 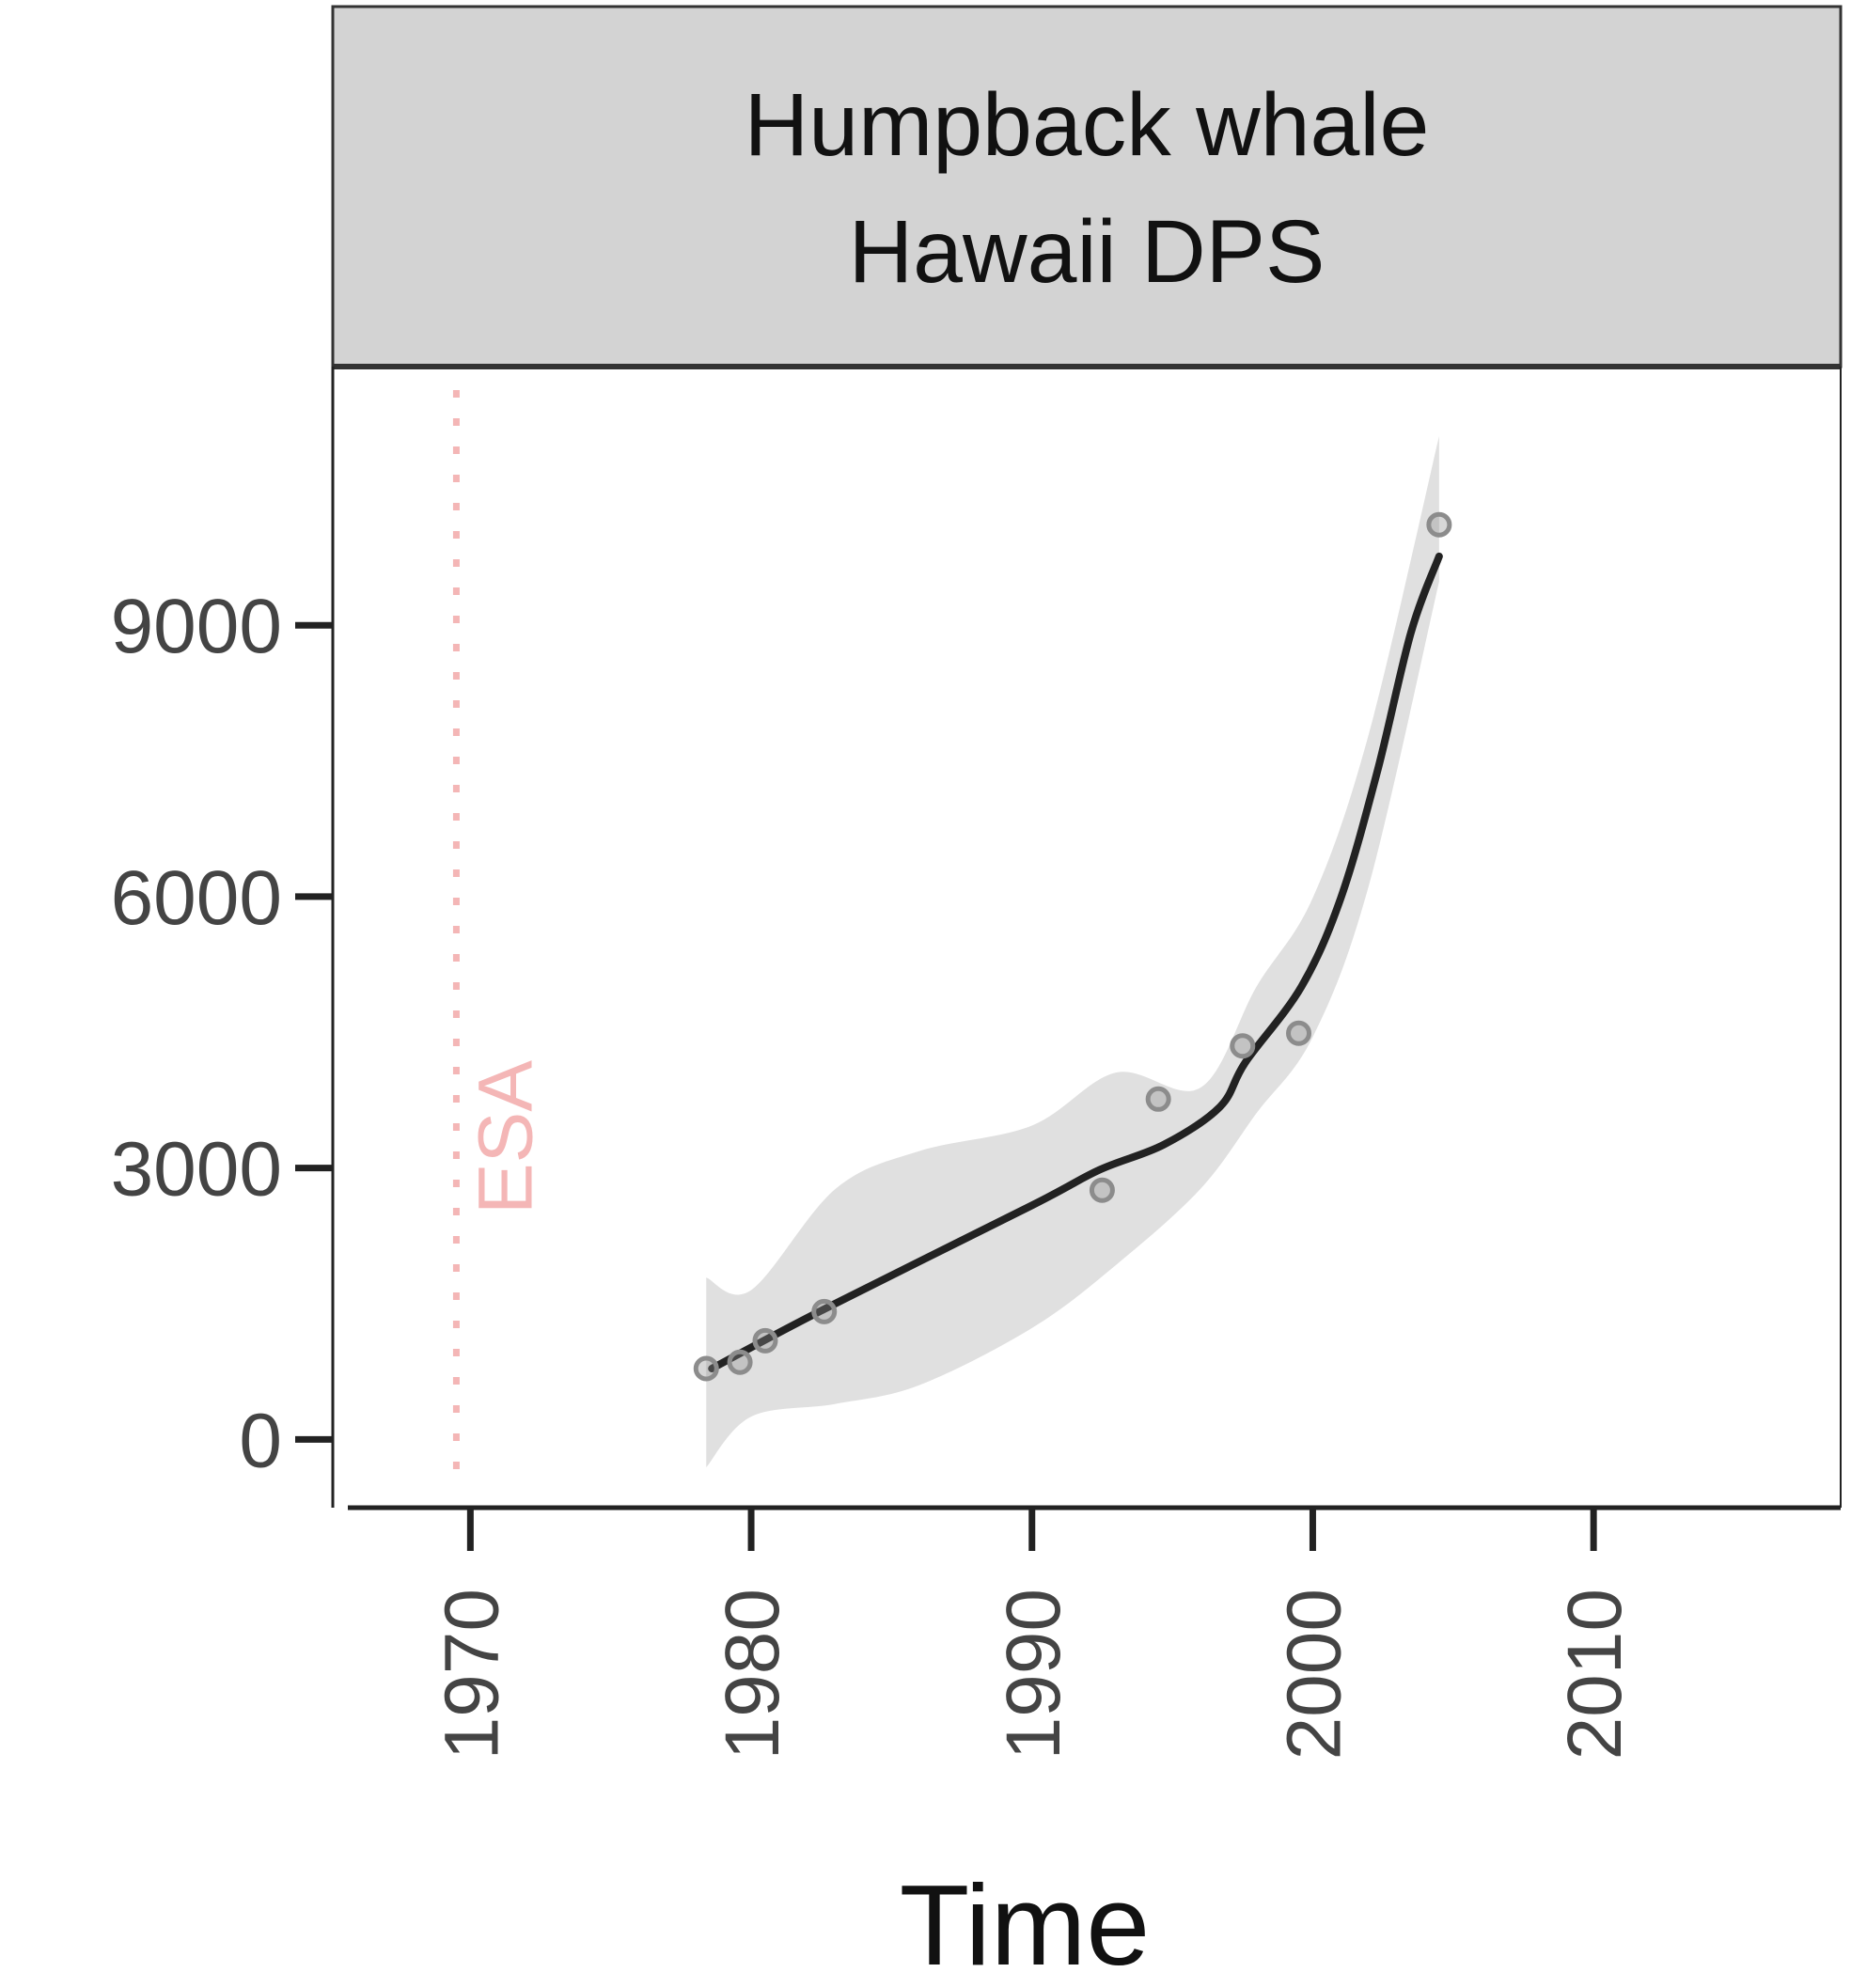 I want to click on x-tick-label: 1970, so click(x=471, y=1674).